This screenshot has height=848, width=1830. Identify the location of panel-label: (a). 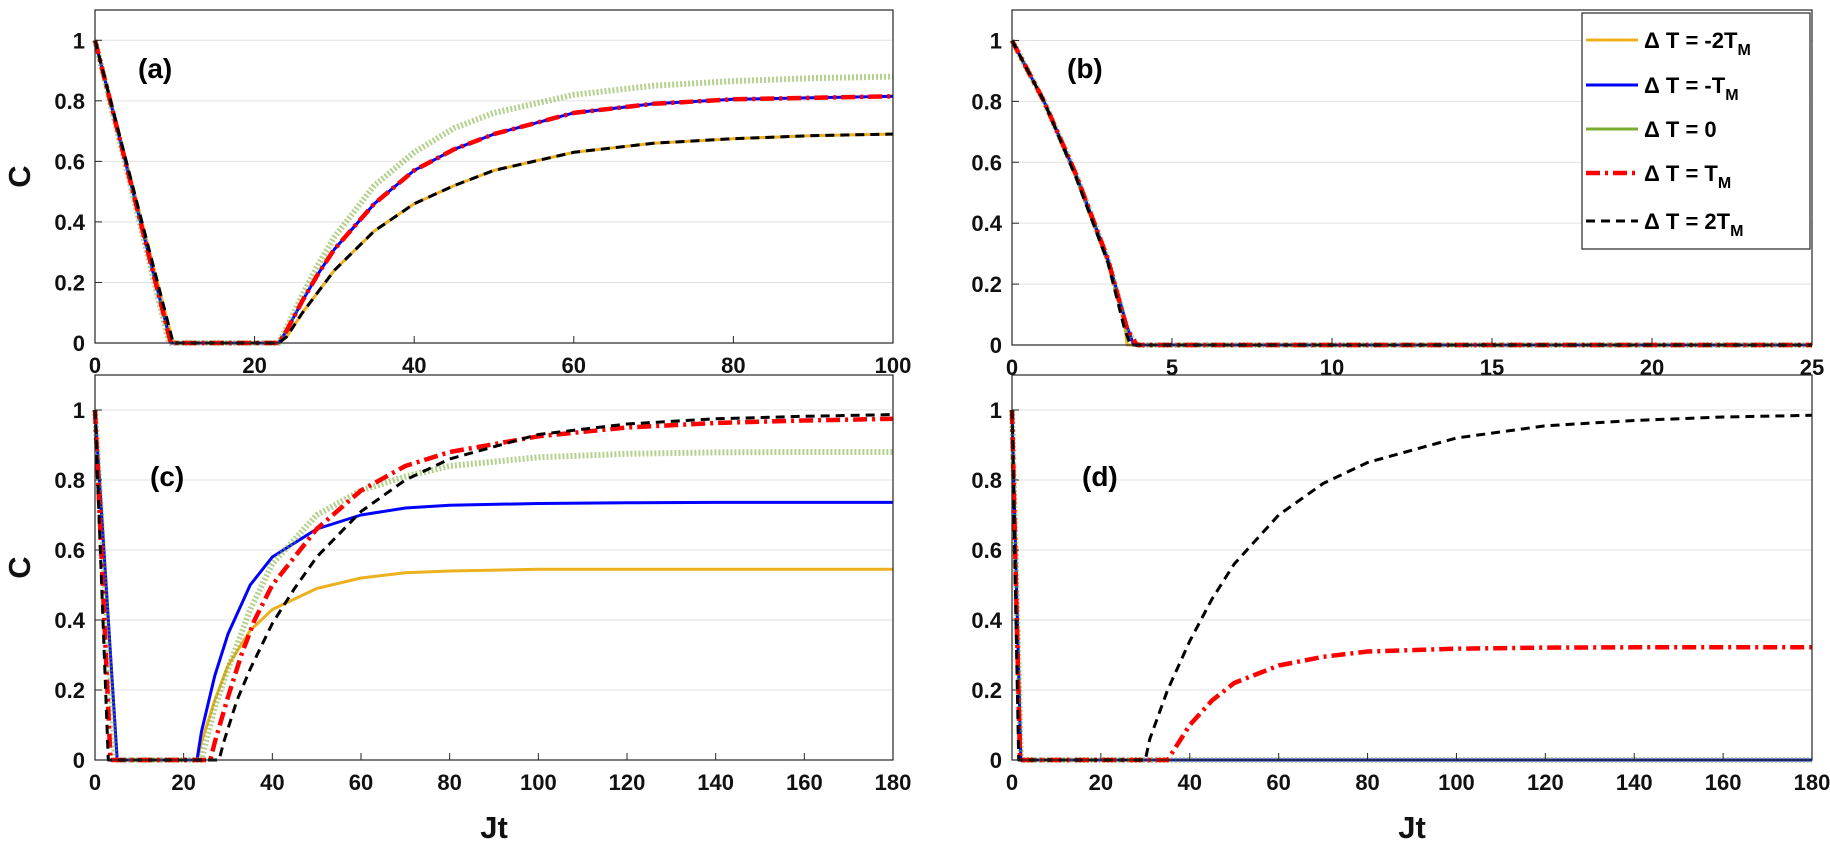
(155, 68).